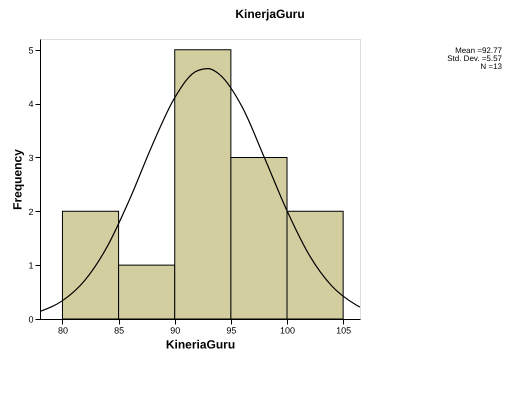 Image resolution: width=512 pixels, height=405 pixels. What do you see at coordinates (31, 265) in the screenshot?
I see `y-tick-label: 1` at bounding box center [31, 265].